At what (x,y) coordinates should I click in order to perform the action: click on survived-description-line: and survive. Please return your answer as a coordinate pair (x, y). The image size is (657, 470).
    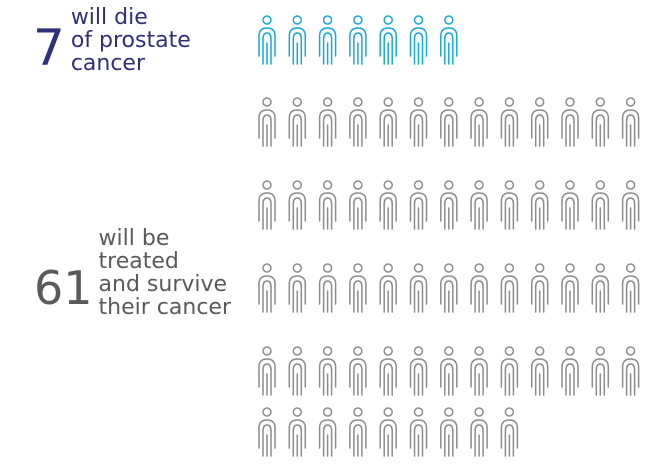
    Looking at the image, I should click on (163, 284).